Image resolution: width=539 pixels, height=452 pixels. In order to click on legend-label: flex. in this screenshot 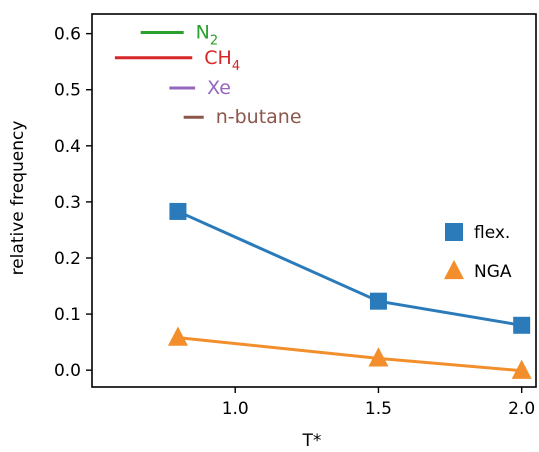, I will do `click(492, 233)`.